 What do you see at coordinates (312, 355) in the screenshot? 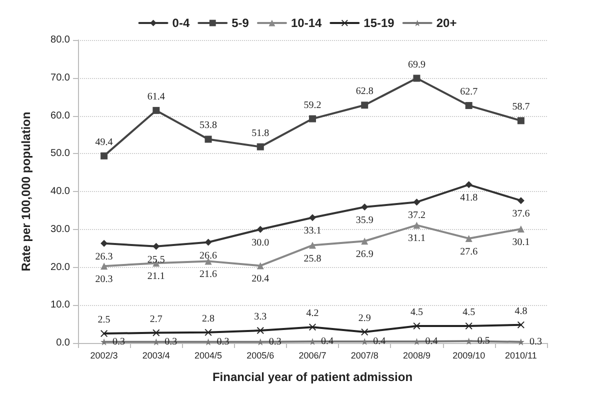
I see `x-tick-label: 2006/7` at bounding box center [312, 355].